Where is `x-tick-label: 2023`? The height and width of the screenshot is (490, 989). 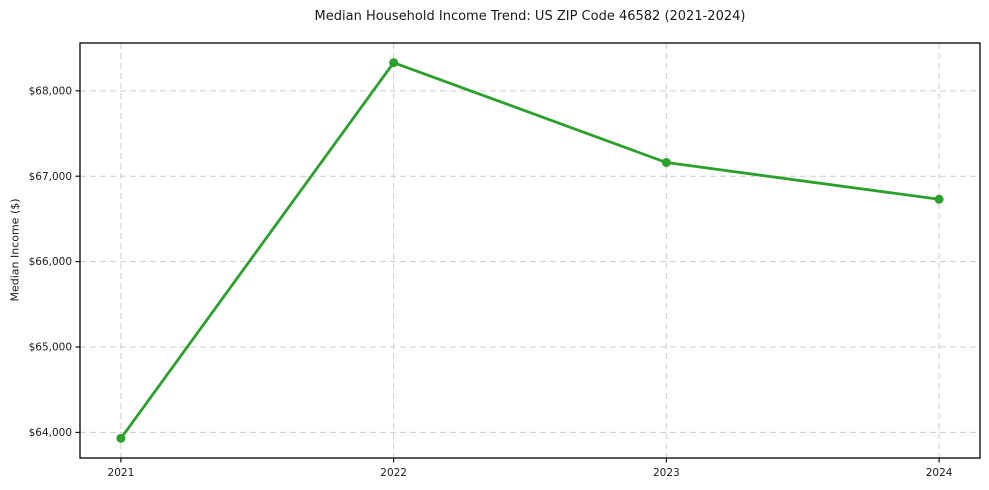
x-tick-label: 2023 is located at coordinates (666, 473).